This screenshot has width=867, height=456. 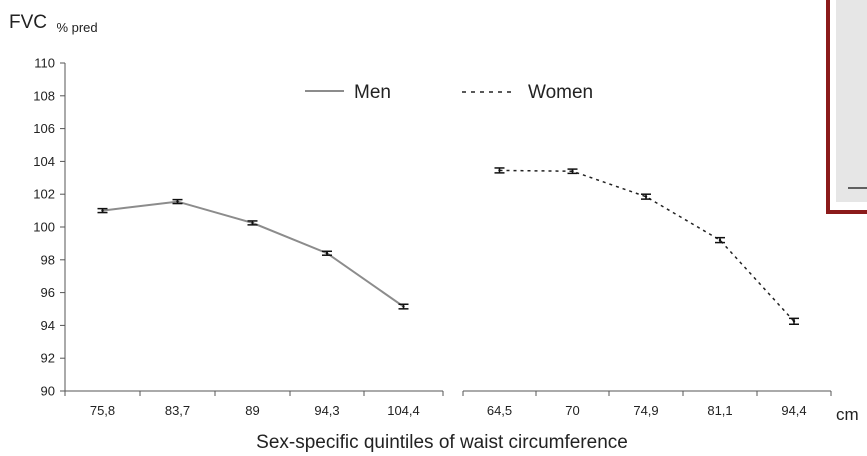 I want to click on x-tick-label-men-4: 94,3, so click(x=326, y=410).